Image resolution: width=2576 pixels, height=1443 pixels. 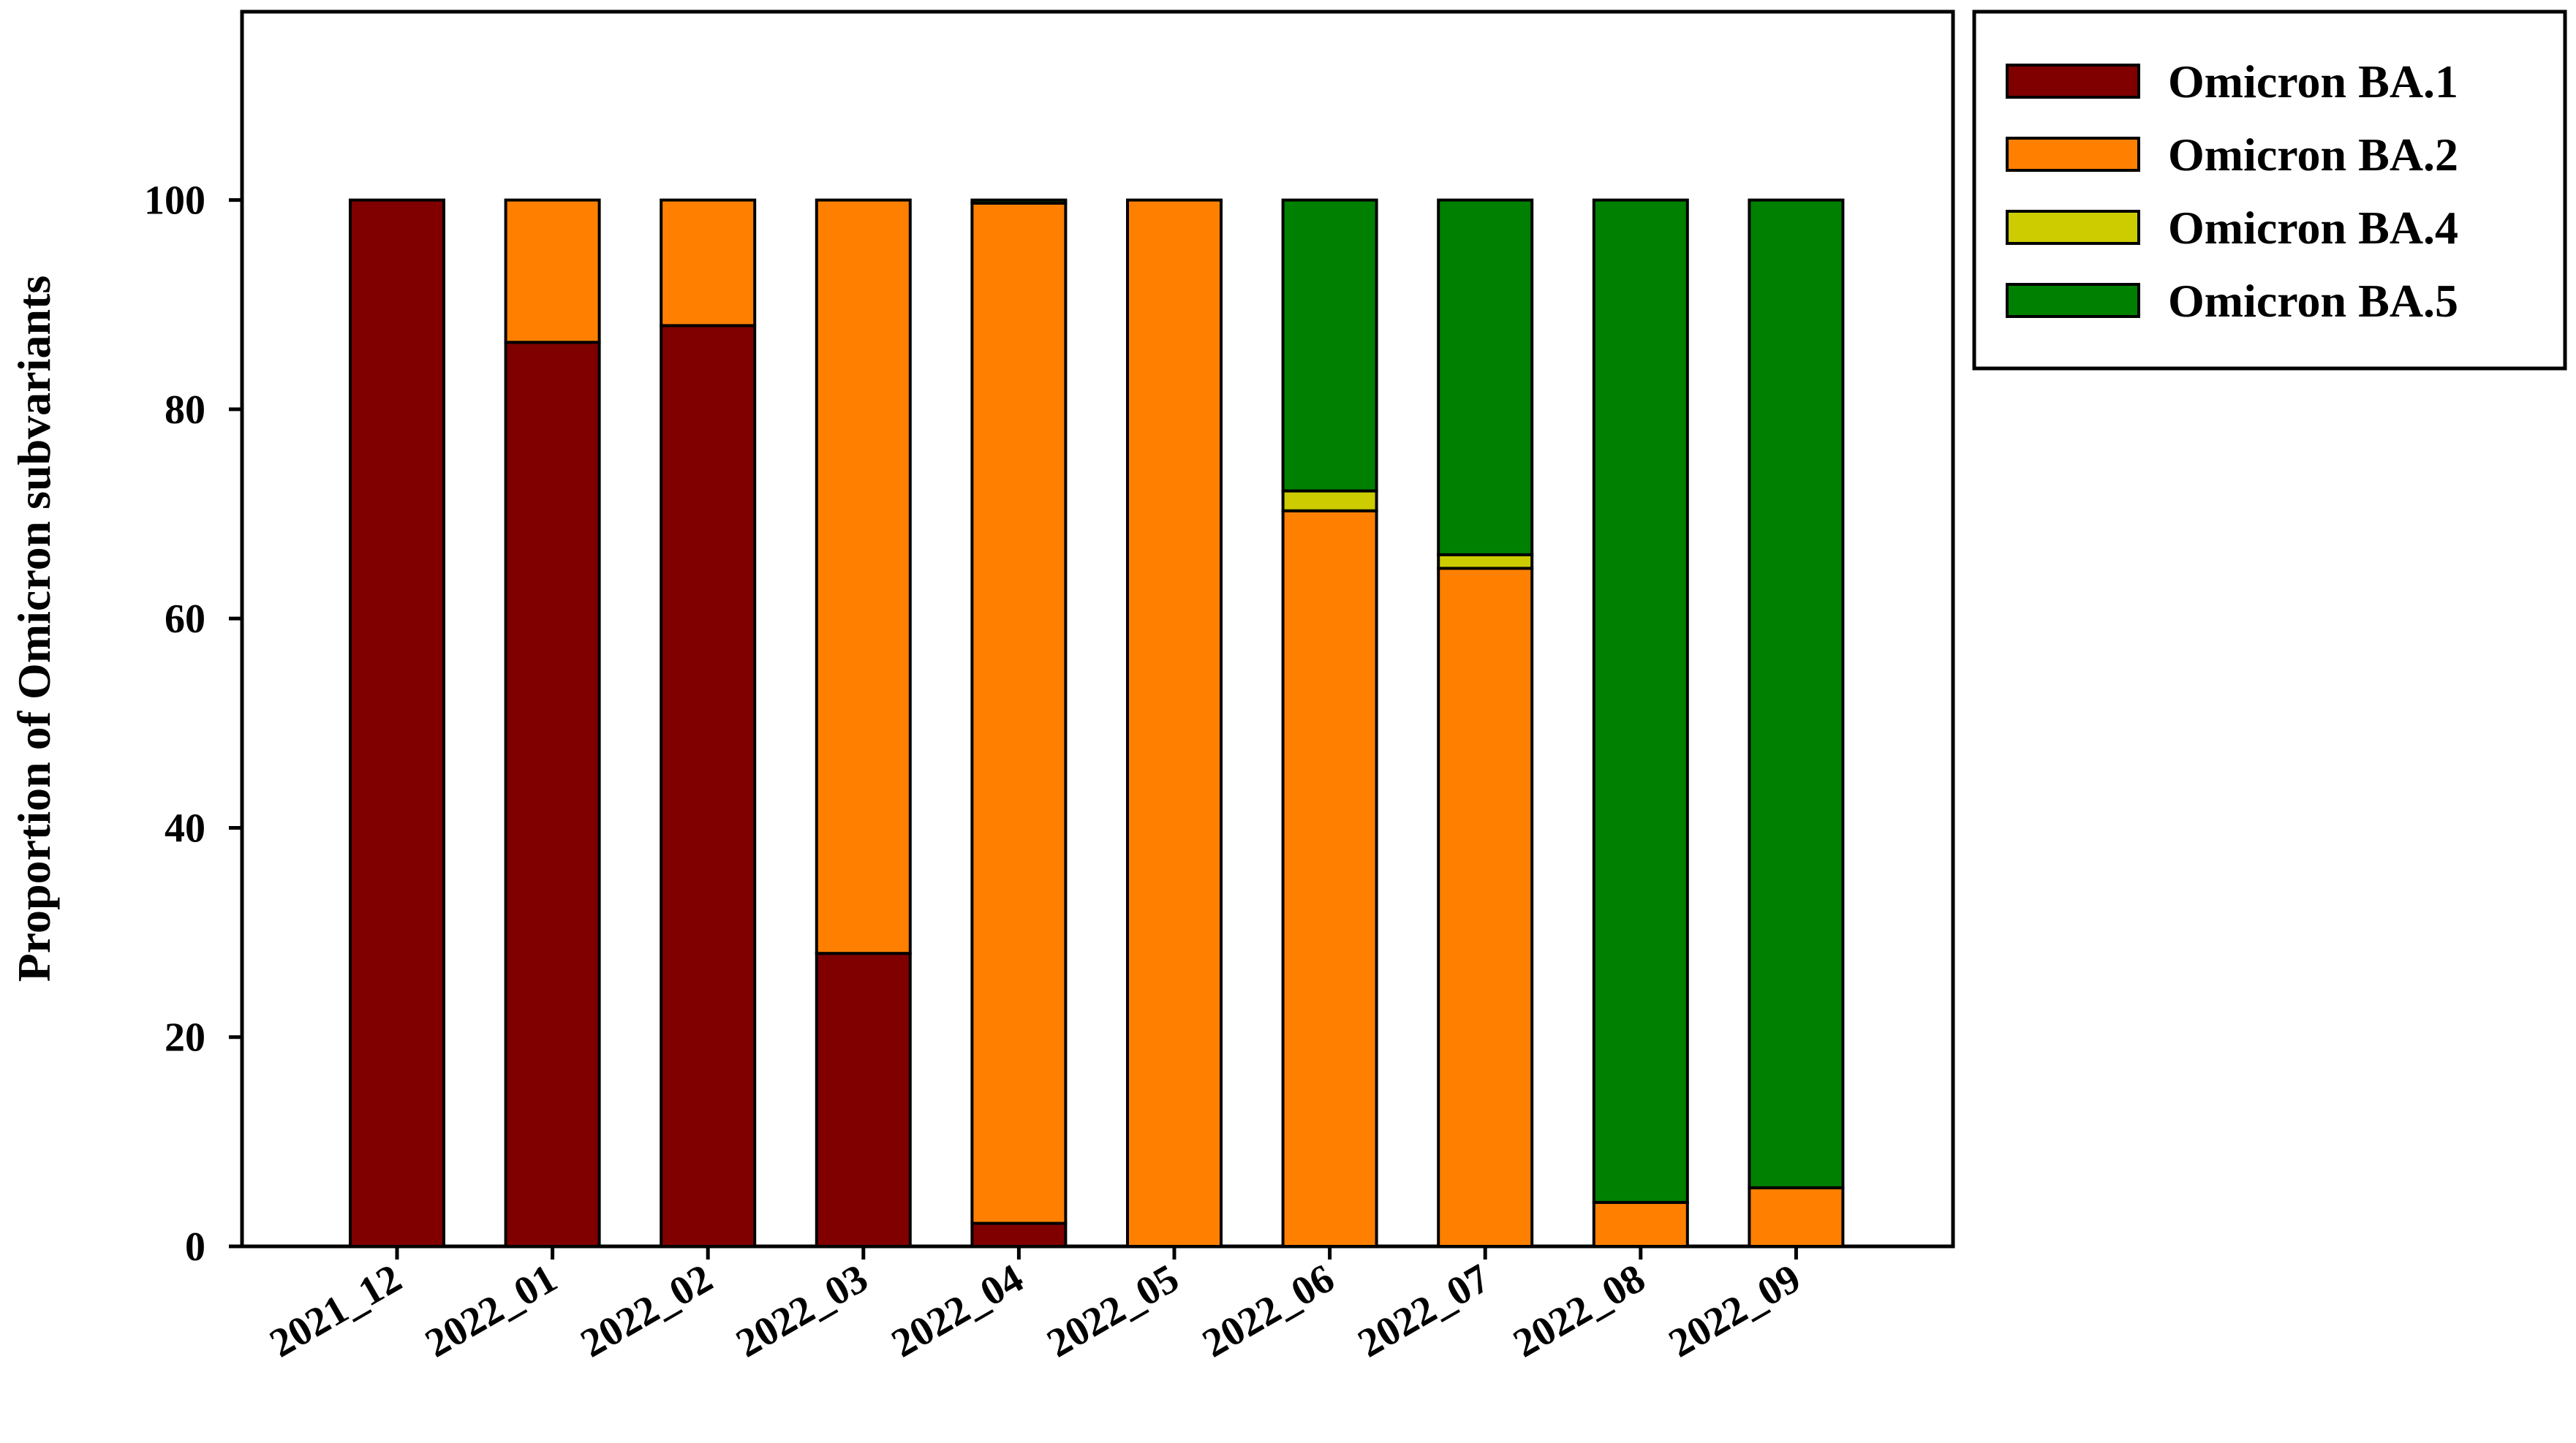 What do you see at coordinates (1424, 1311) in the screenshot?
I see `x-tick-label: 2022_07` at bounding box center [1424, 1311].